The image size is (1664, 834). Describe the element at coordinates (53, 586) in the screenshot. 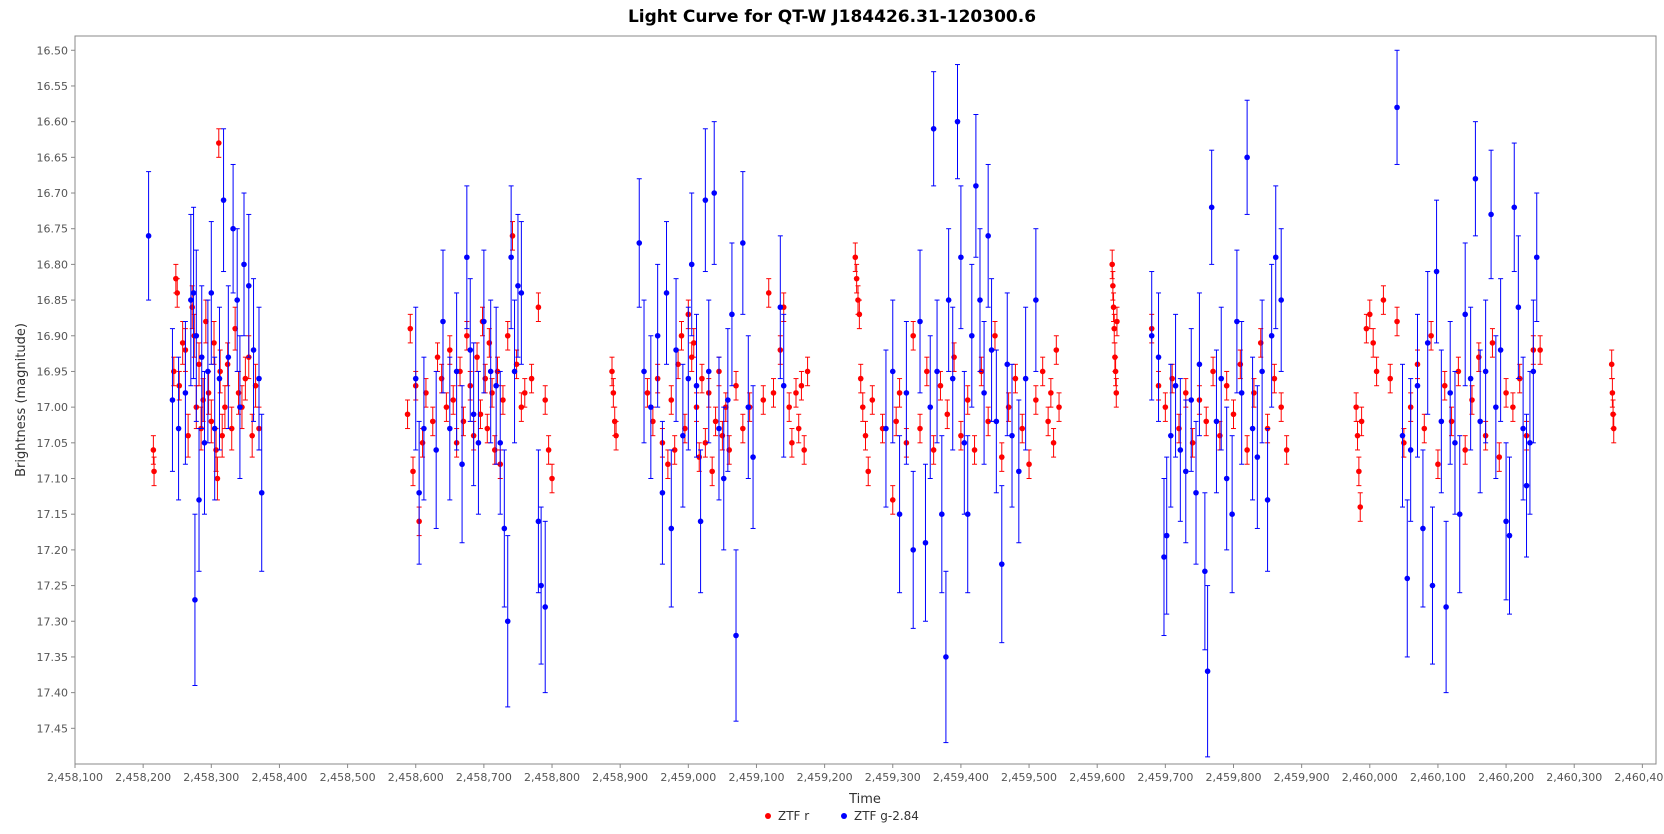

I see `y-tick-label: 17.25` at that location.